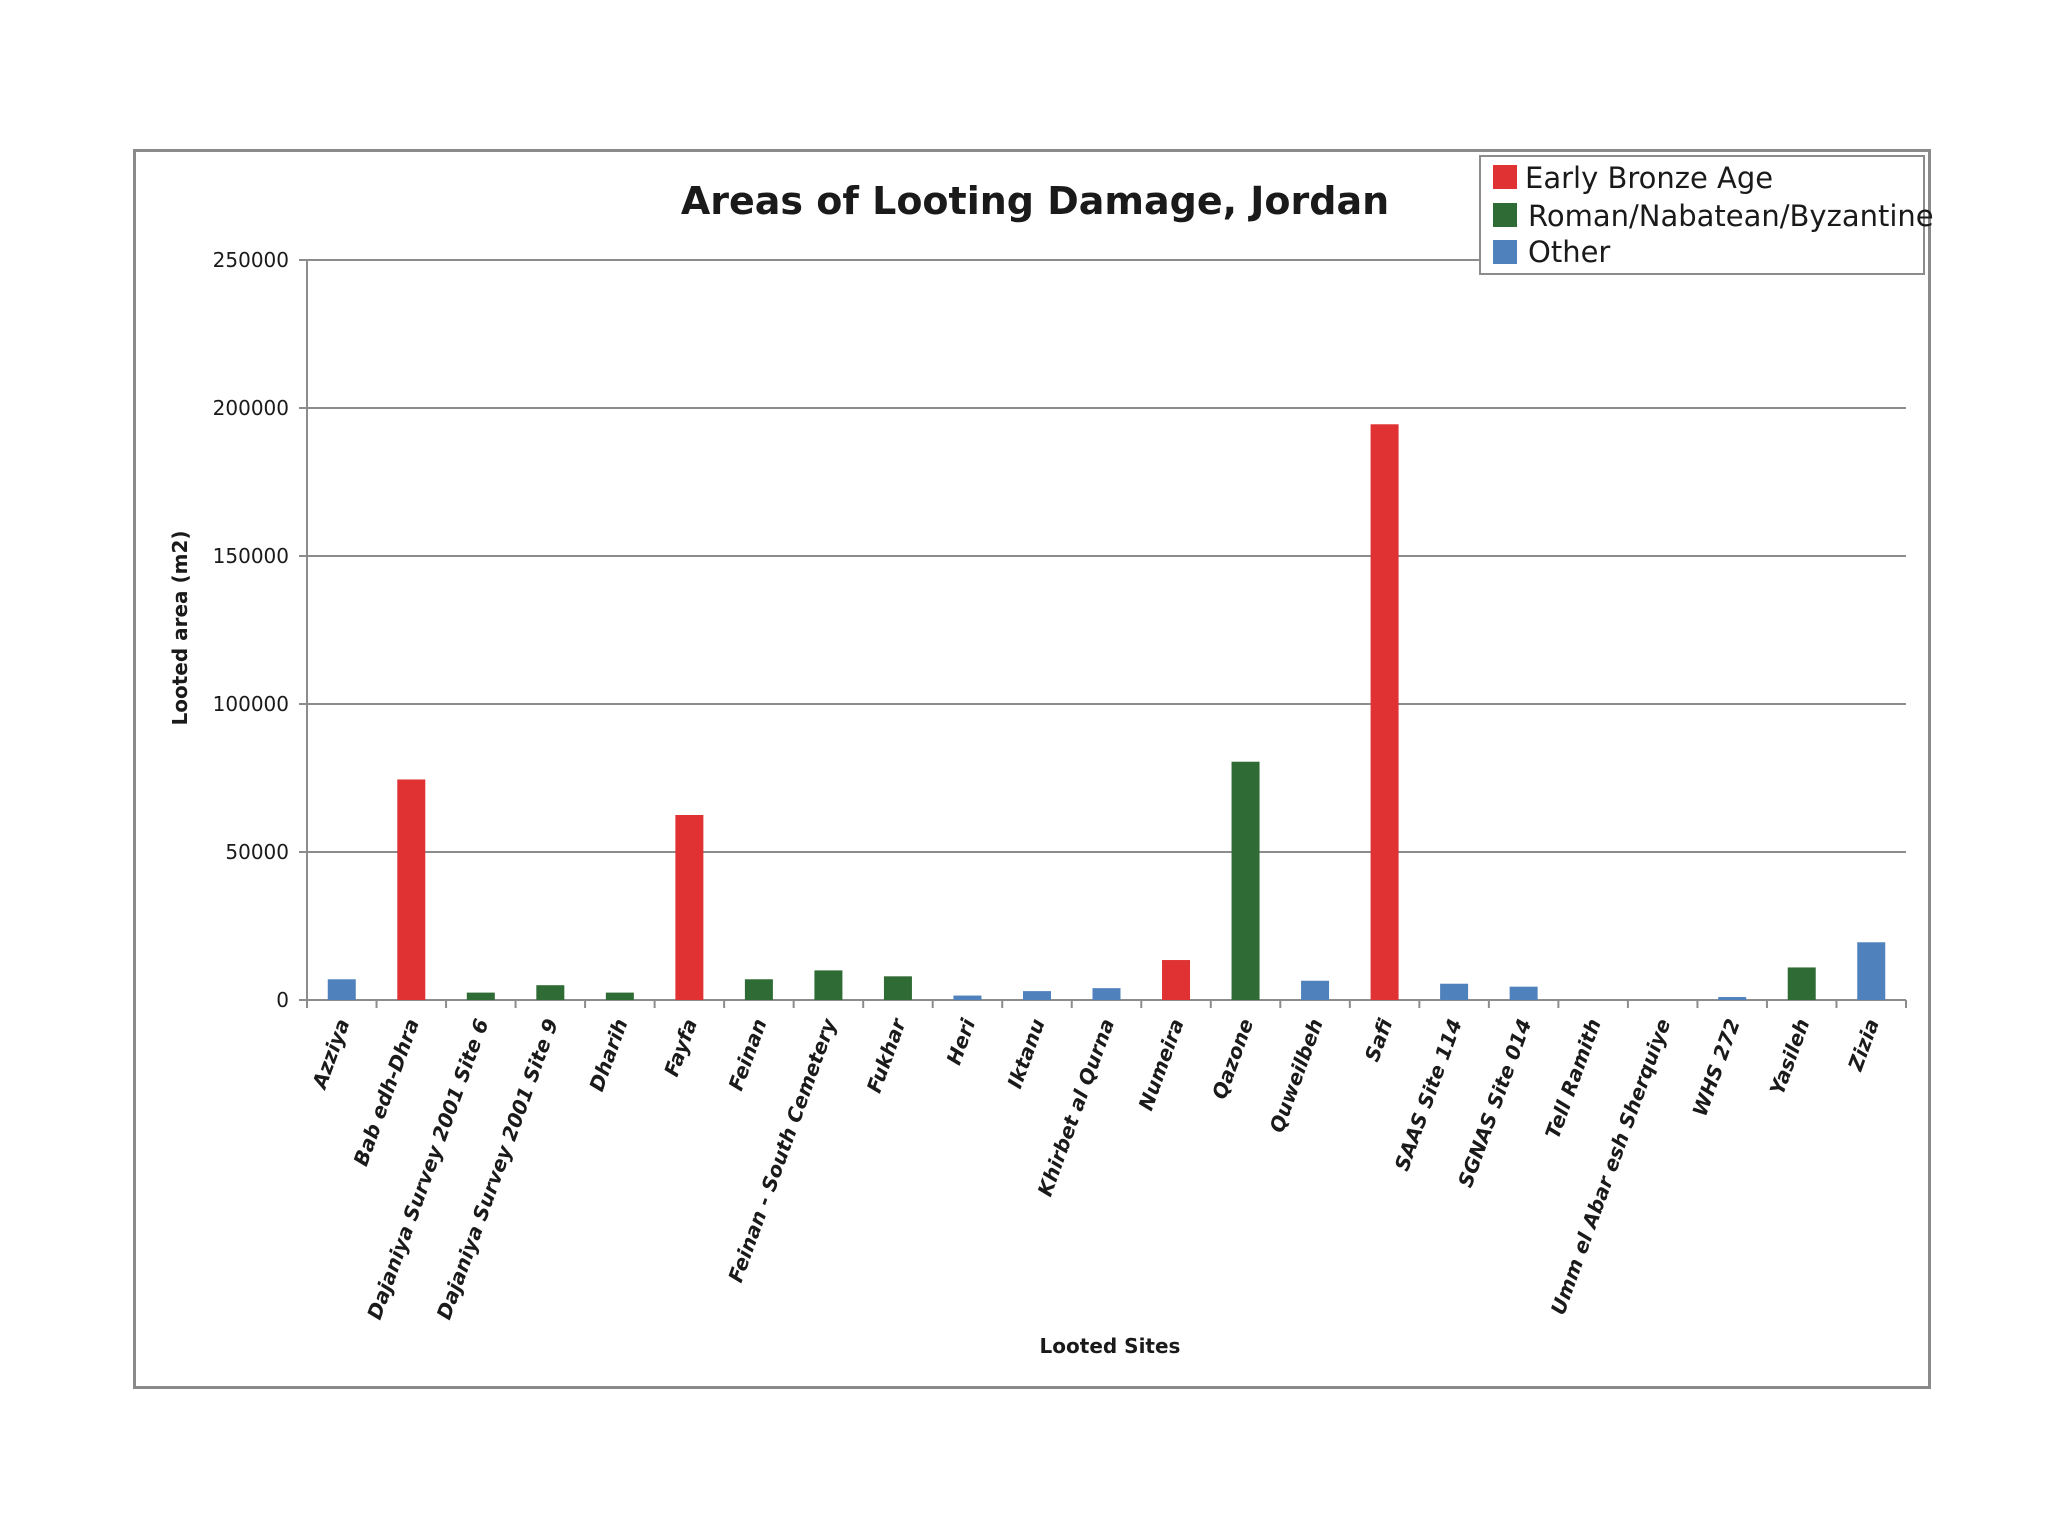 The width and height of the screenshot is (2048, 1529). Describe the element at coordinates (1871, 971) in the screenshot. I see `bar-zizia` at that location.